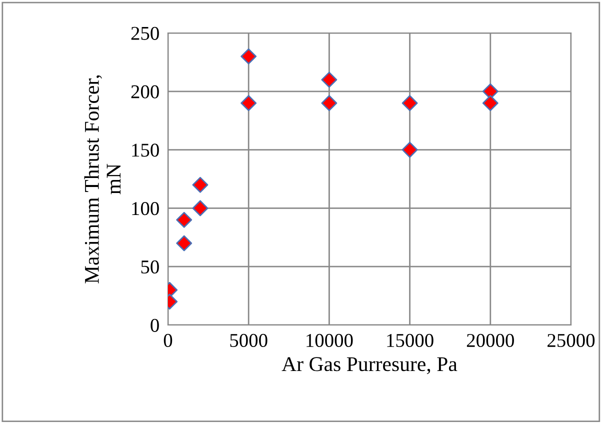 This screenshot has width=603, height=423. What do you see at coordinates (154, 325) in the screenshot?
I see `y-tick-label: 0` at bounding box center [154, 325].